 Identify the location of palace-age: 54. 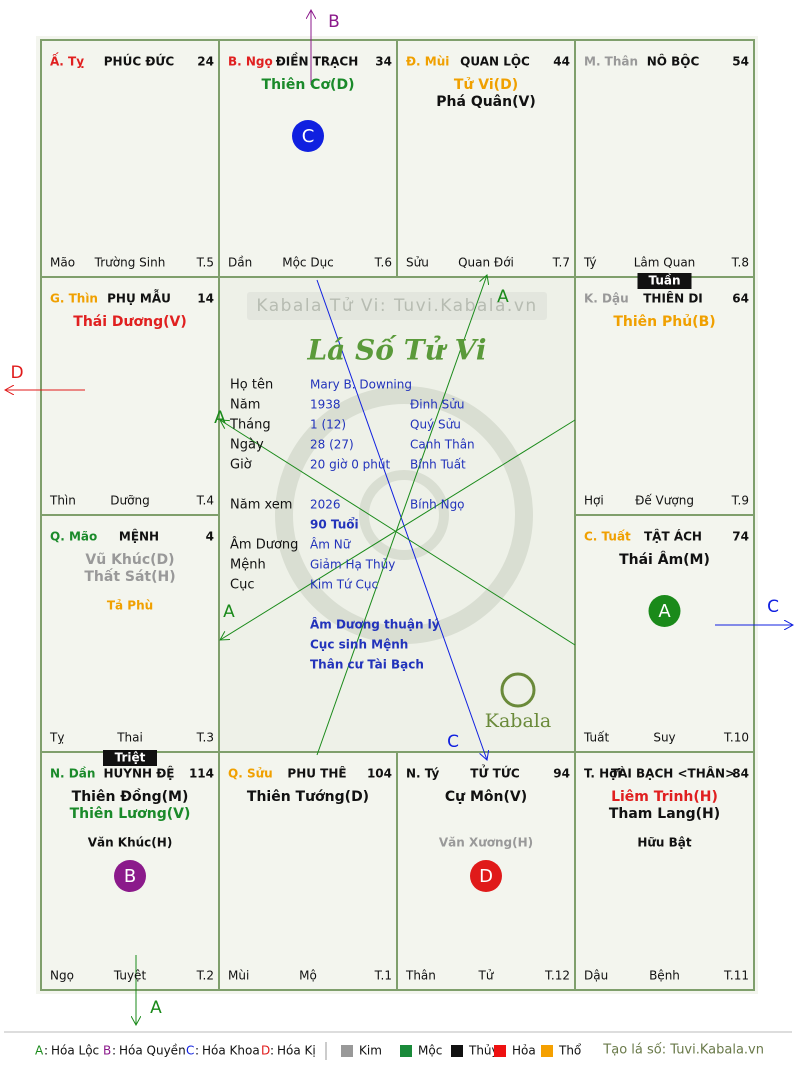
(740, 62).